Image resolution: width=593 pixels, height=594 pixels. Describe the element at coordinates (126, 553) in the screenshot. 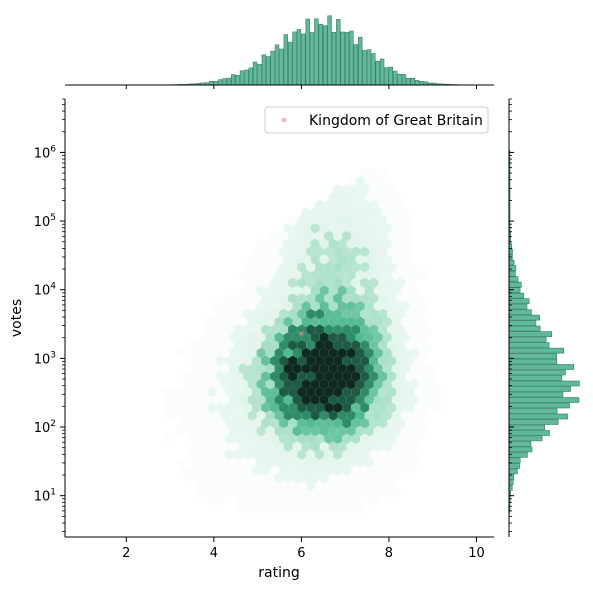

I see `x-tick-label: 2` at that location.